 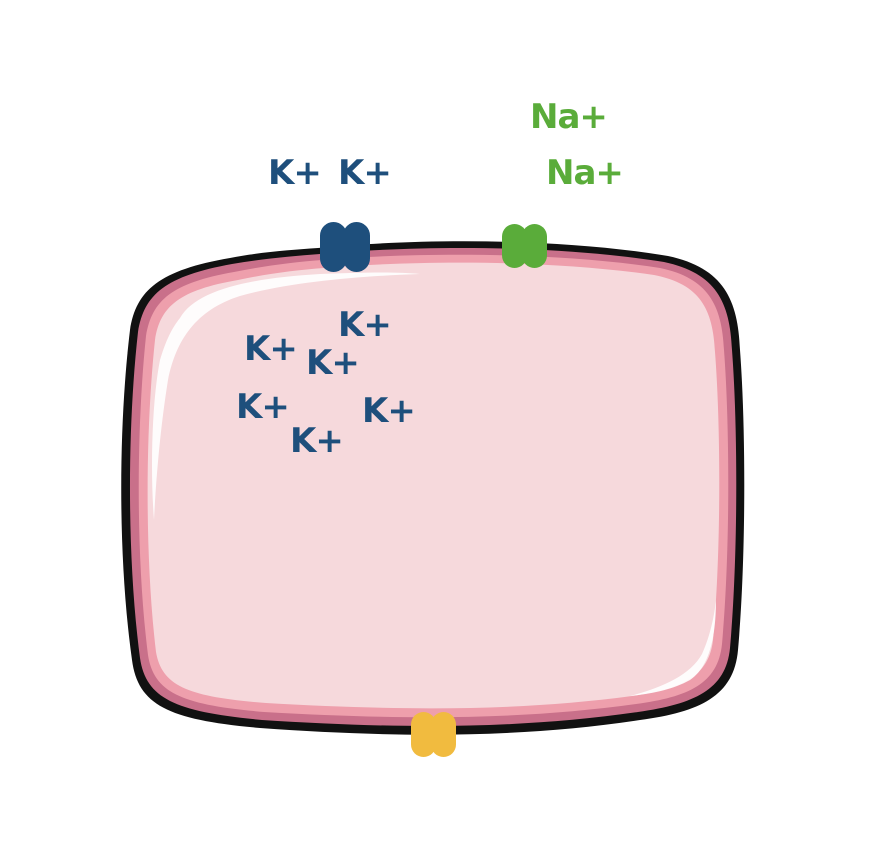 What do you see at coordinates (356, 247) in the screenshot?
I see `potassium-channel-right-subunit` at bounding box center [356, 247].